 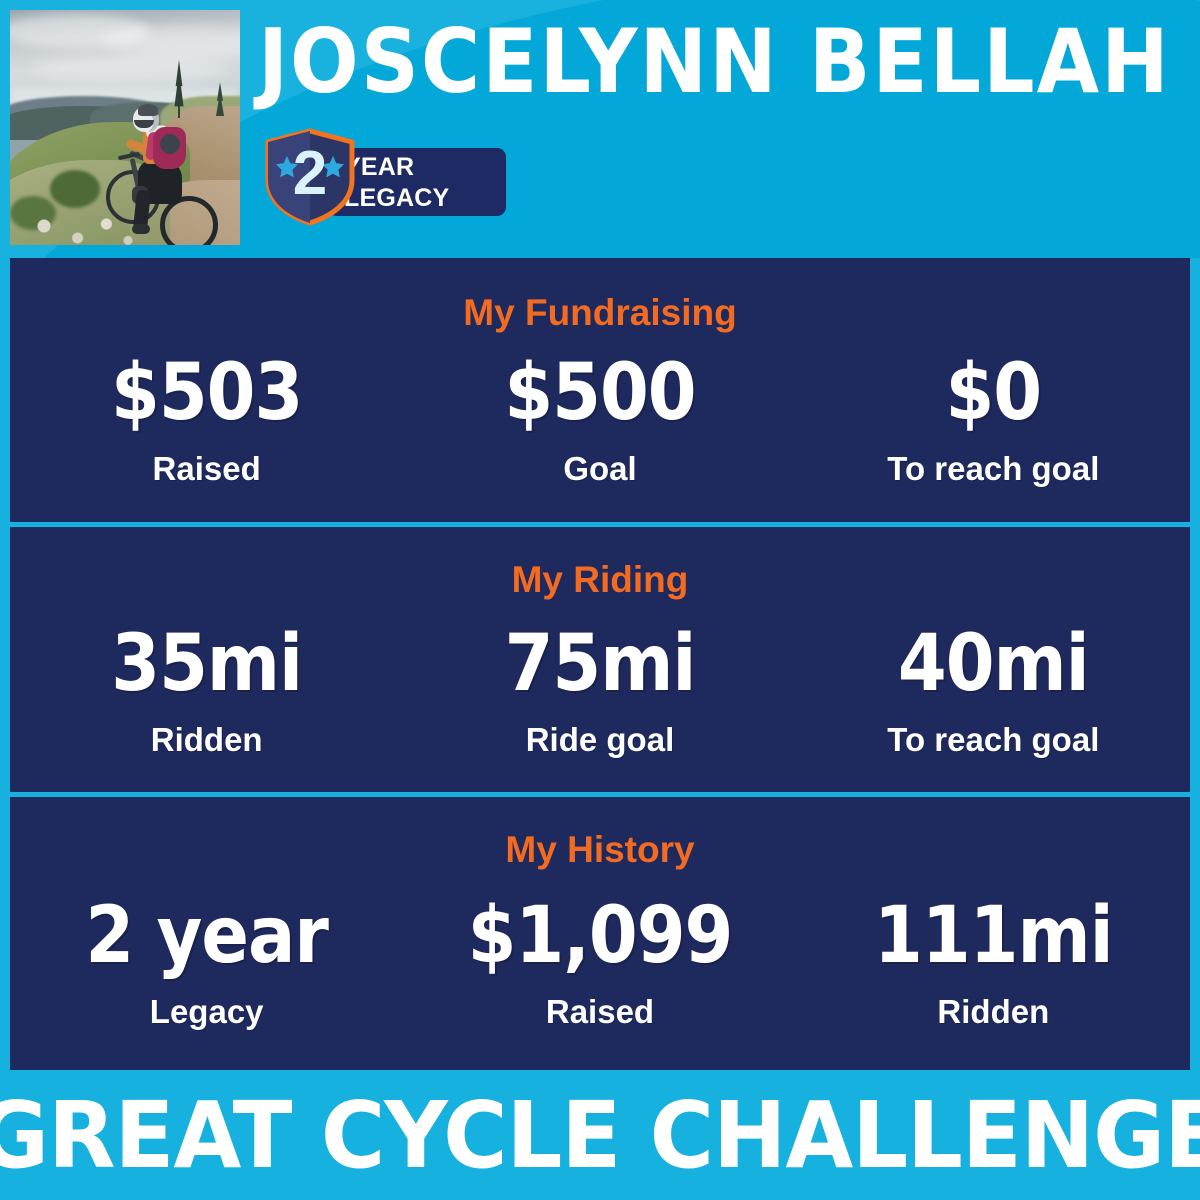 I want to click on legacy-badge-number: 2, so click(x=310, y=173).